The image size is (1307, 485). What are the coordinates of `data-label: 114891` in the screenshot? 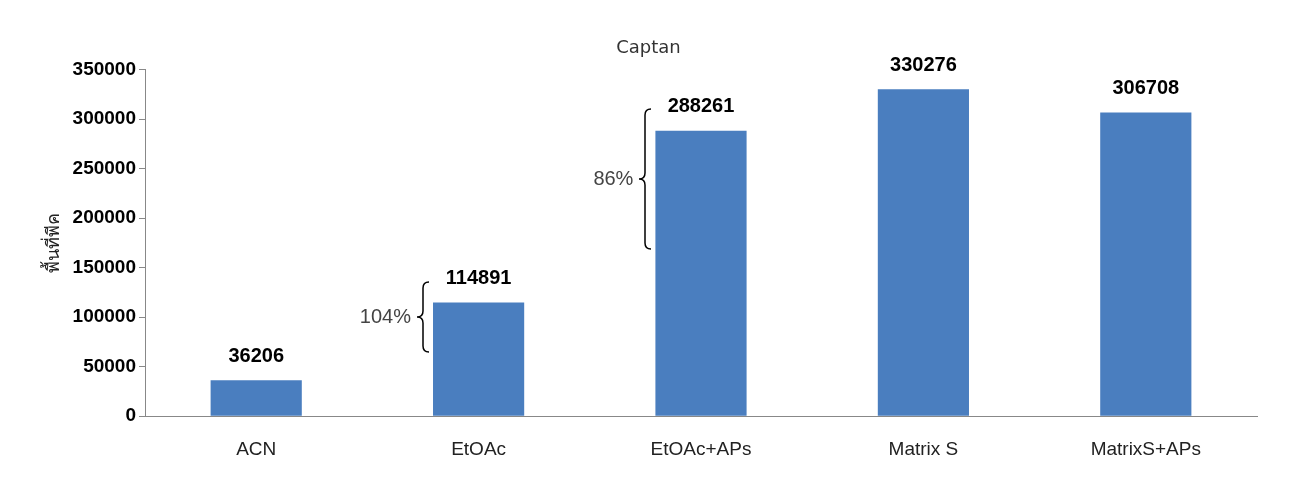 It's located at (478, 276).